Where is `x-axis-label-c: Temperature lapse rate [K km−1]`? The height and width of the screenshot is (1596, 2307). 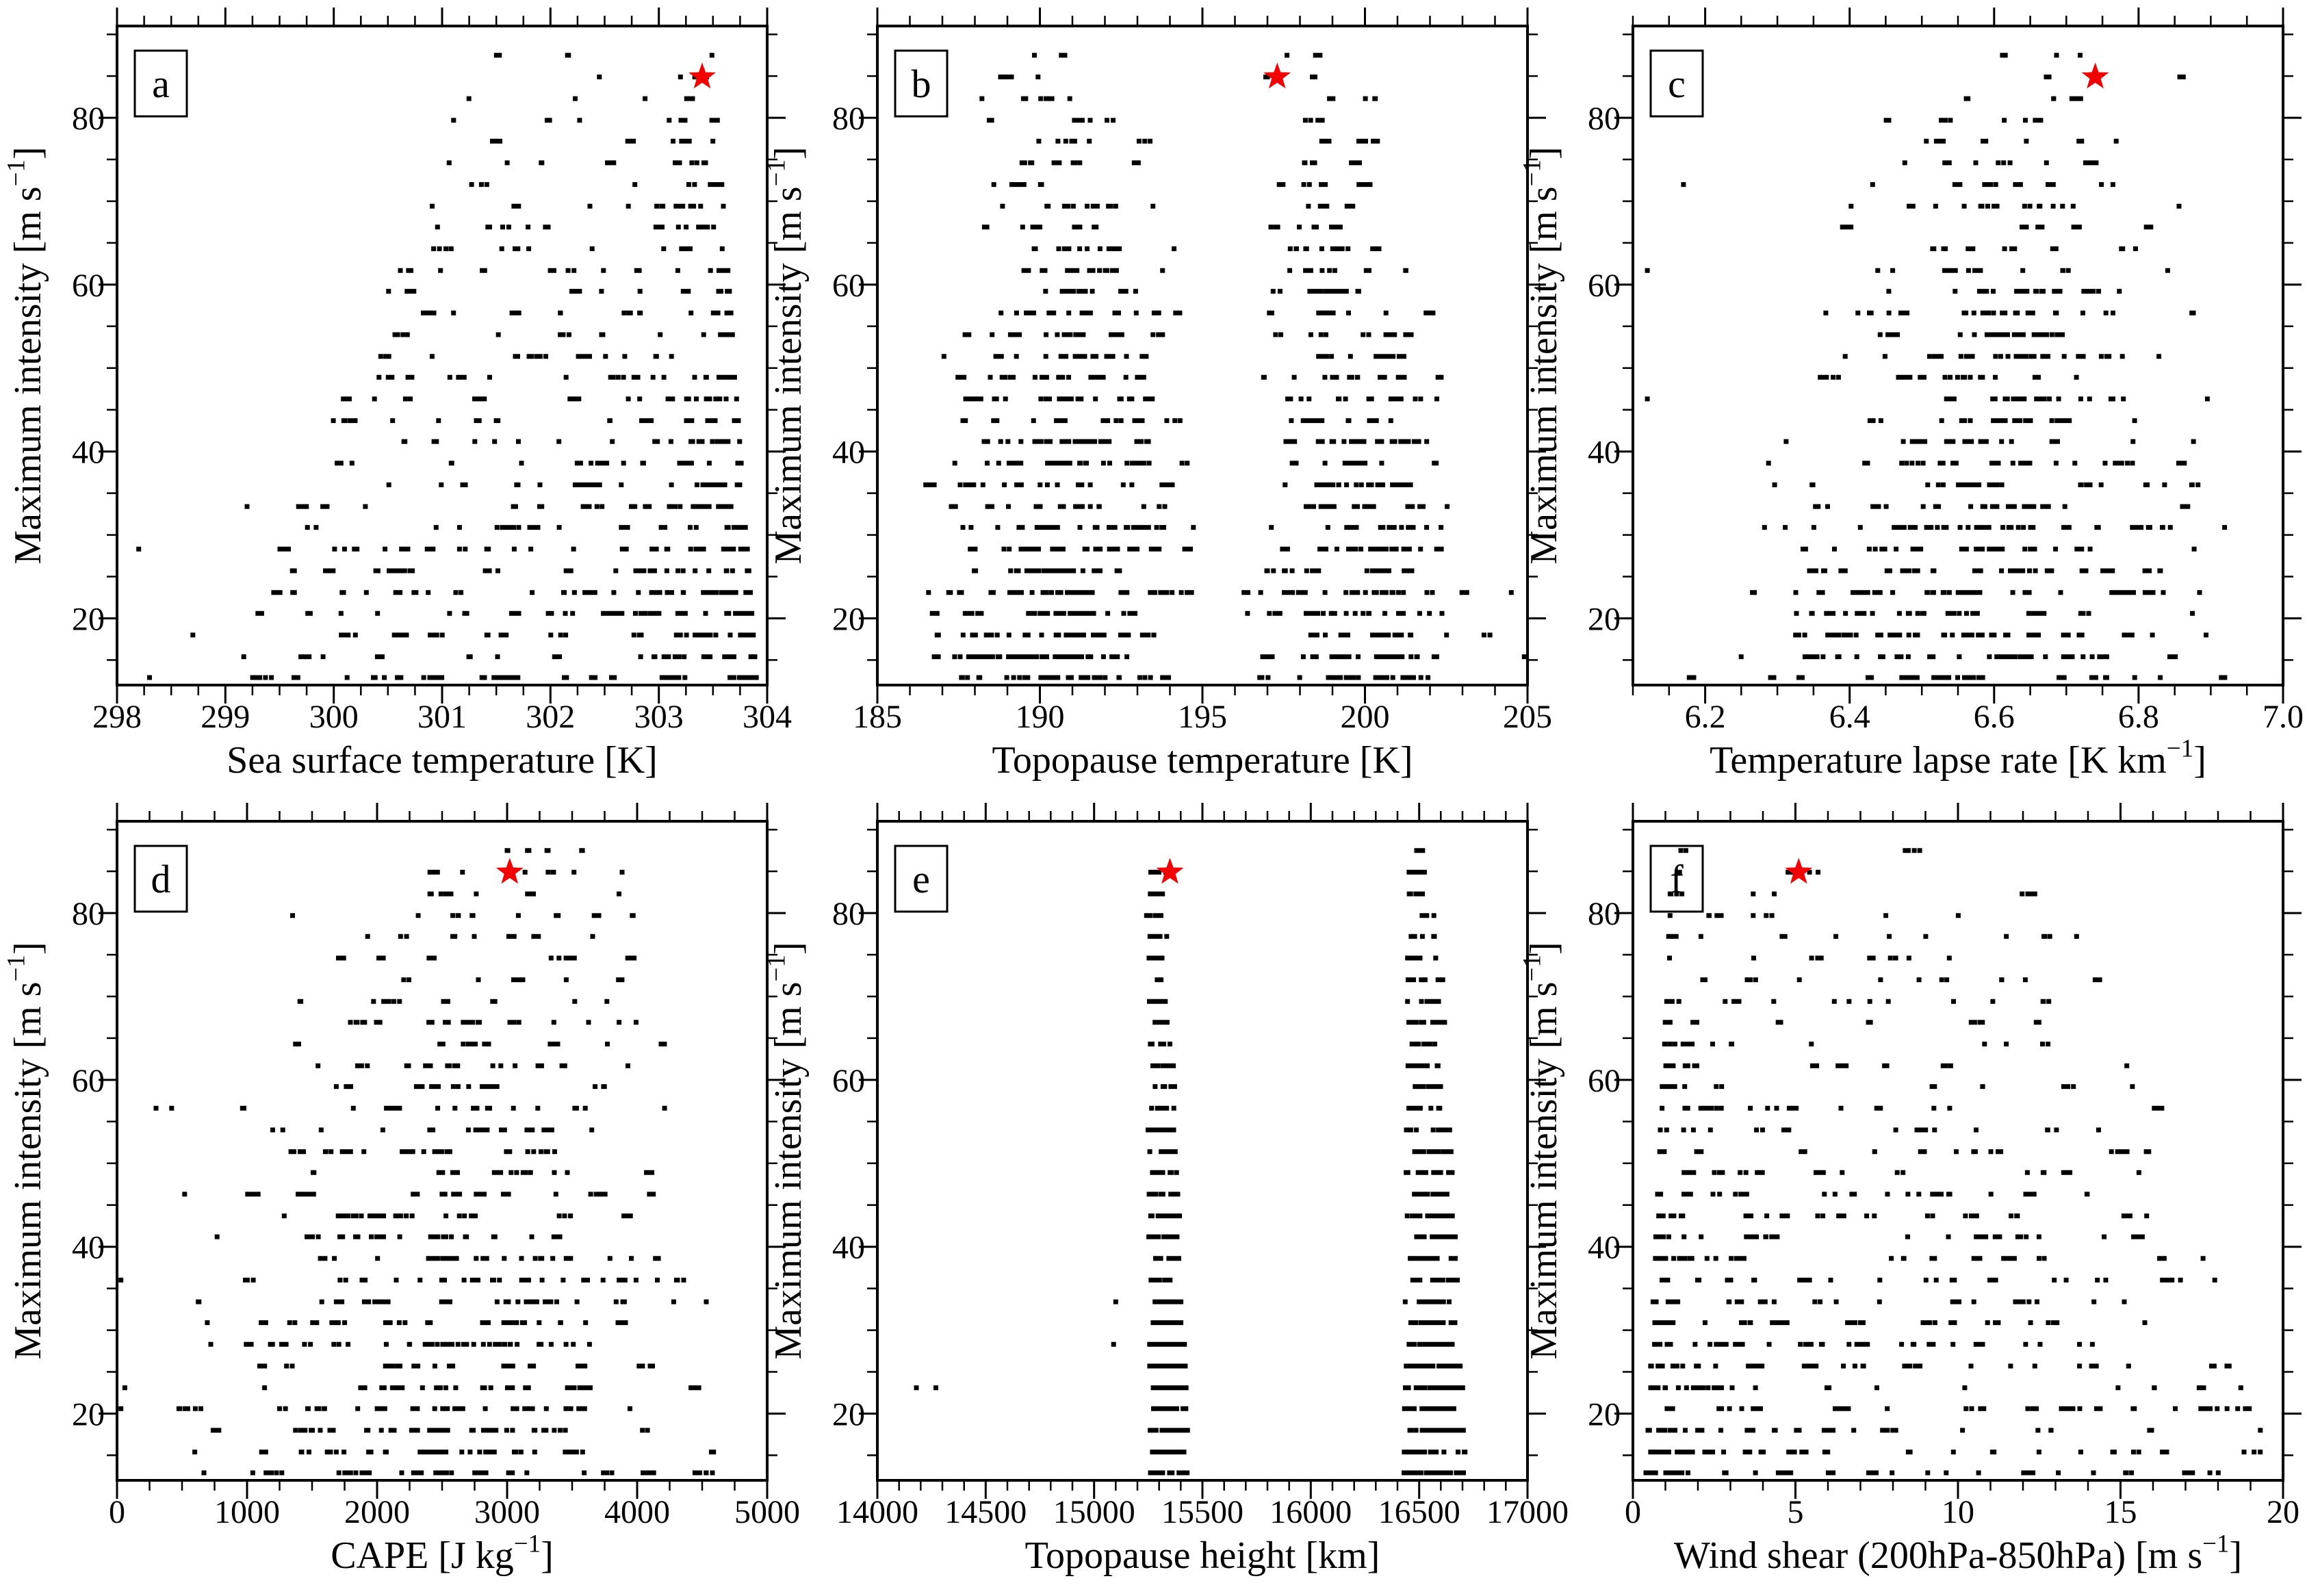
x-axis-label-c: Temperature lapse rate [K km−1] is located at coordinates (1958, 758).